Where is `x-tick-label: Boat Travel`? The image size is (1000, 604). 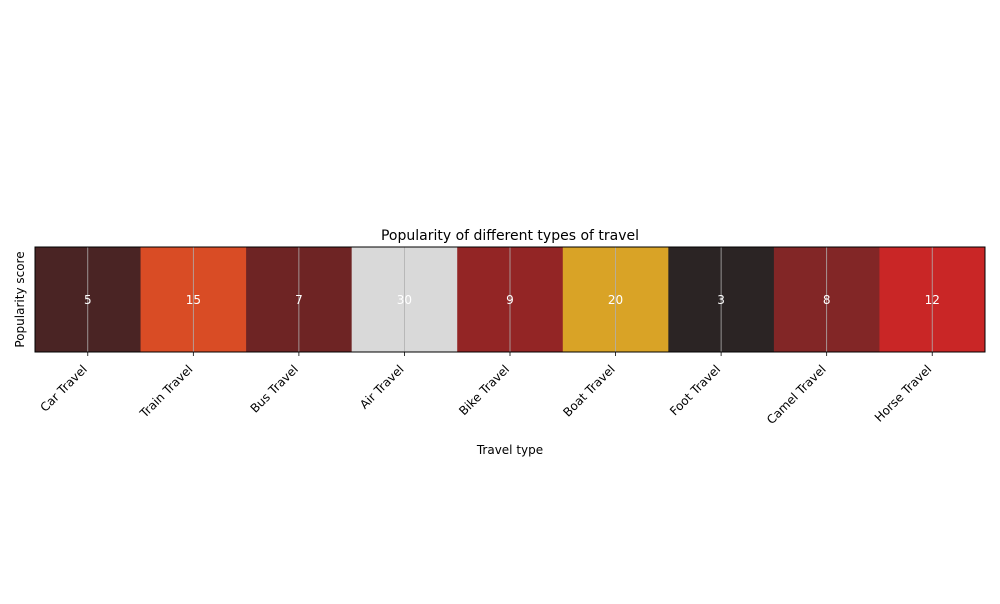 x-tick-label: Boat Travel is located at coordinates (588, 390).